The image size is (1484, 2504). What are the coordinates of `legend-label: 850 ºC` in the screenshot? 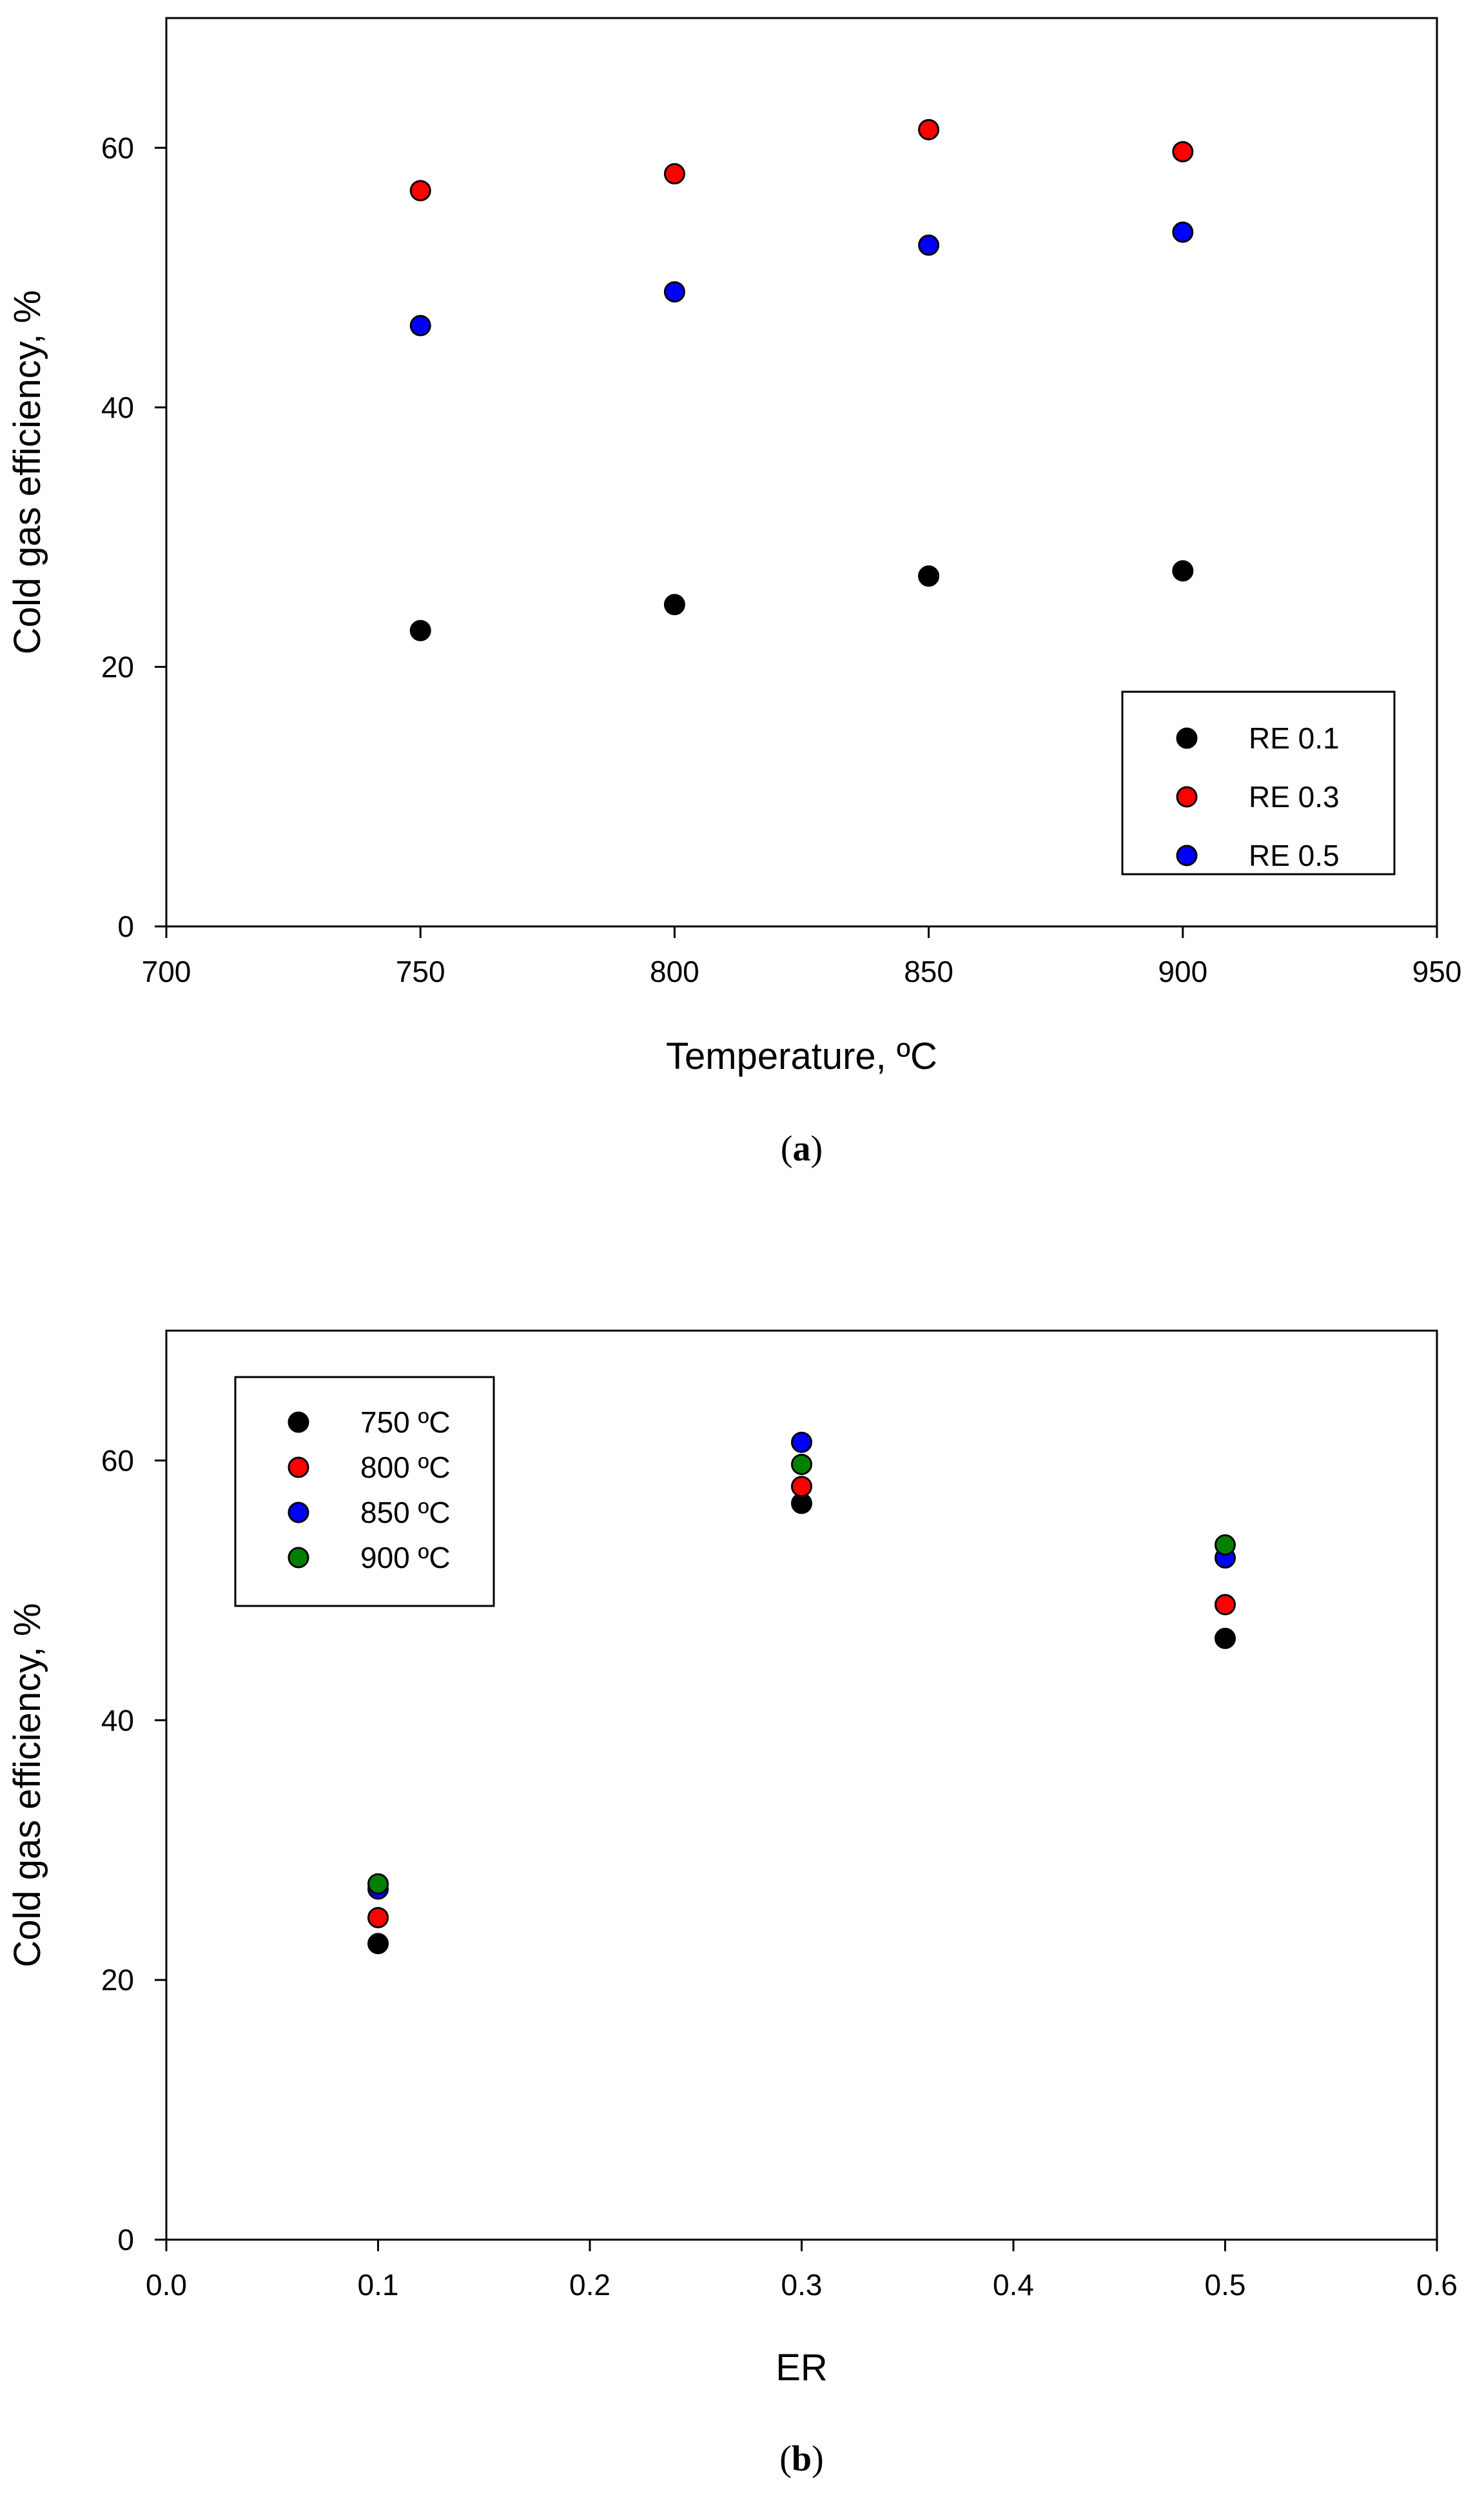 It's located at (405, 1512).